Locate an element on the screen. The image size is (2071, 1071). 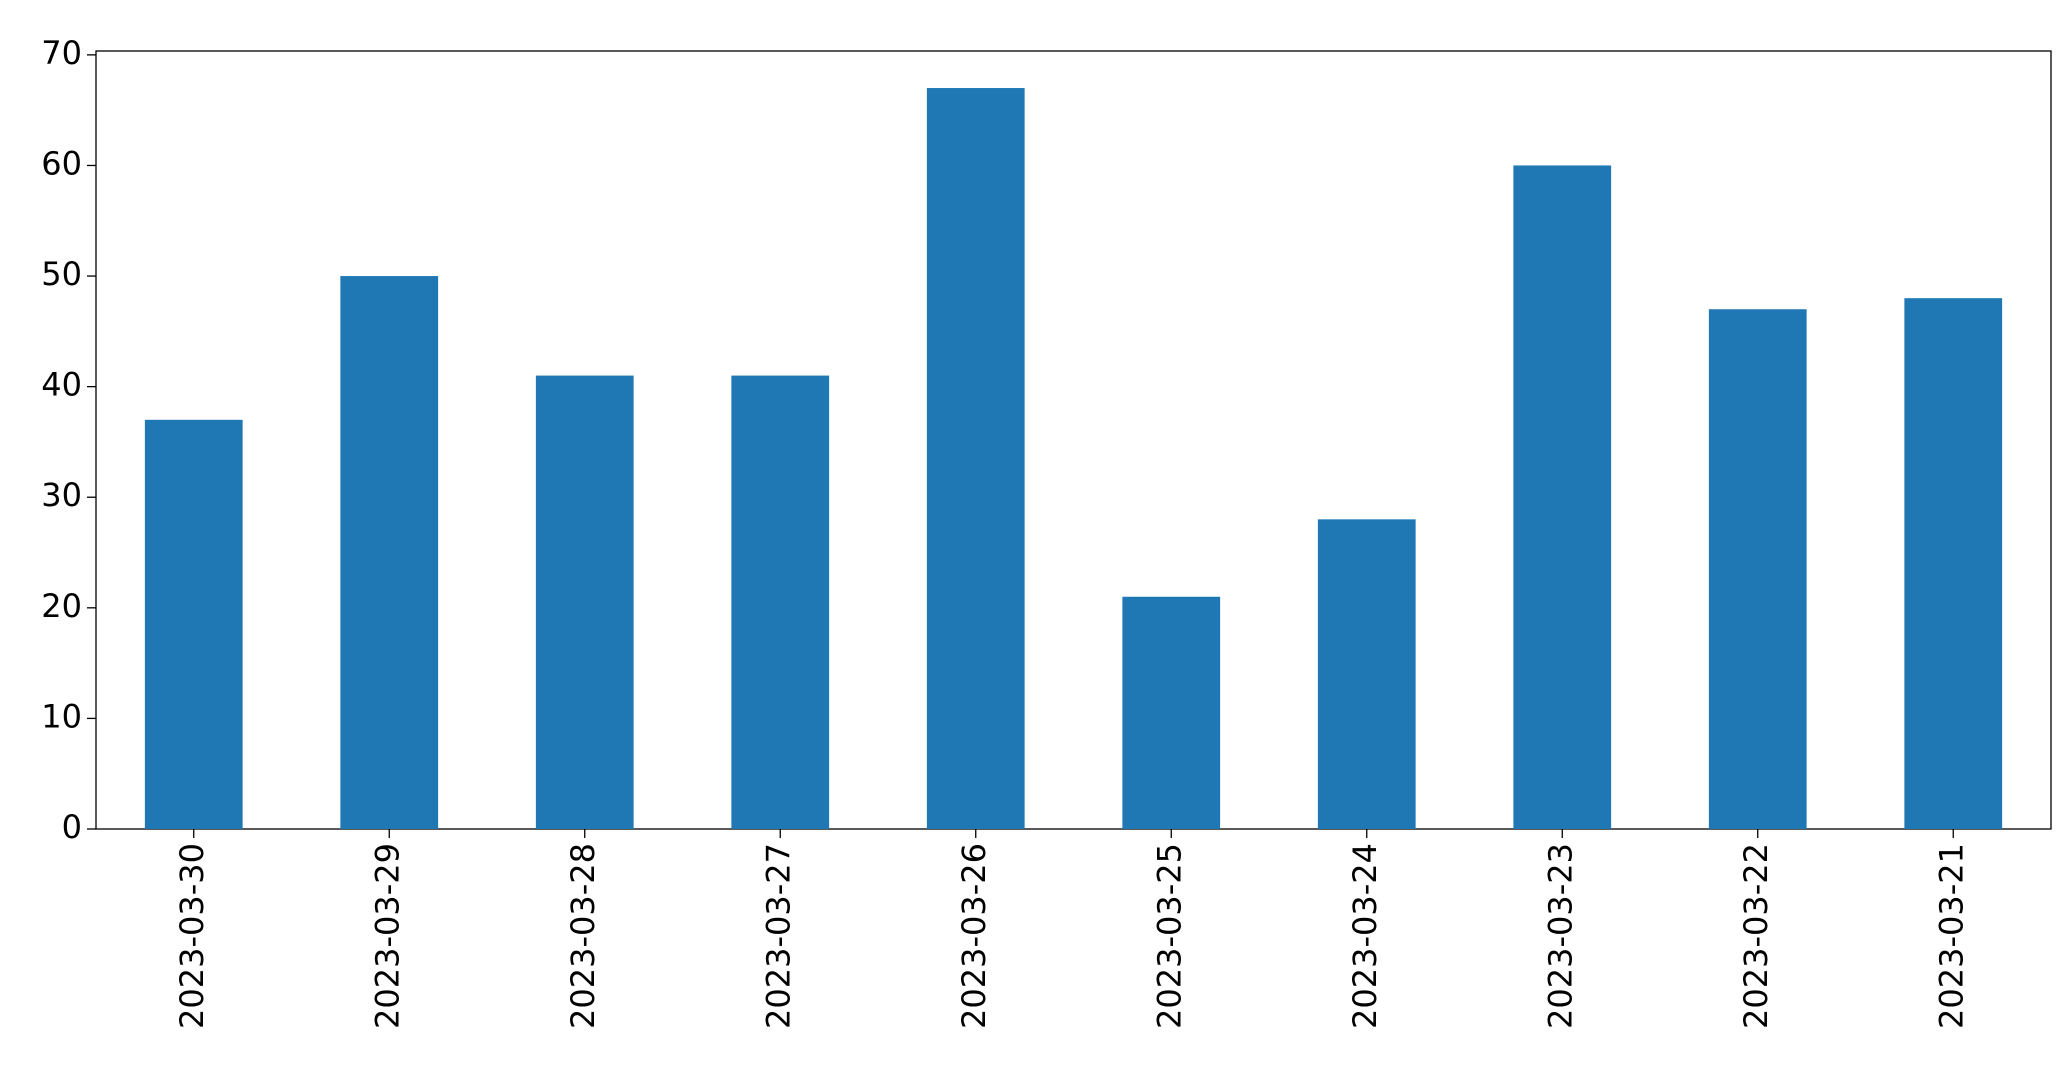
y-tick-label: 20 is located at coordinates (61, 606).